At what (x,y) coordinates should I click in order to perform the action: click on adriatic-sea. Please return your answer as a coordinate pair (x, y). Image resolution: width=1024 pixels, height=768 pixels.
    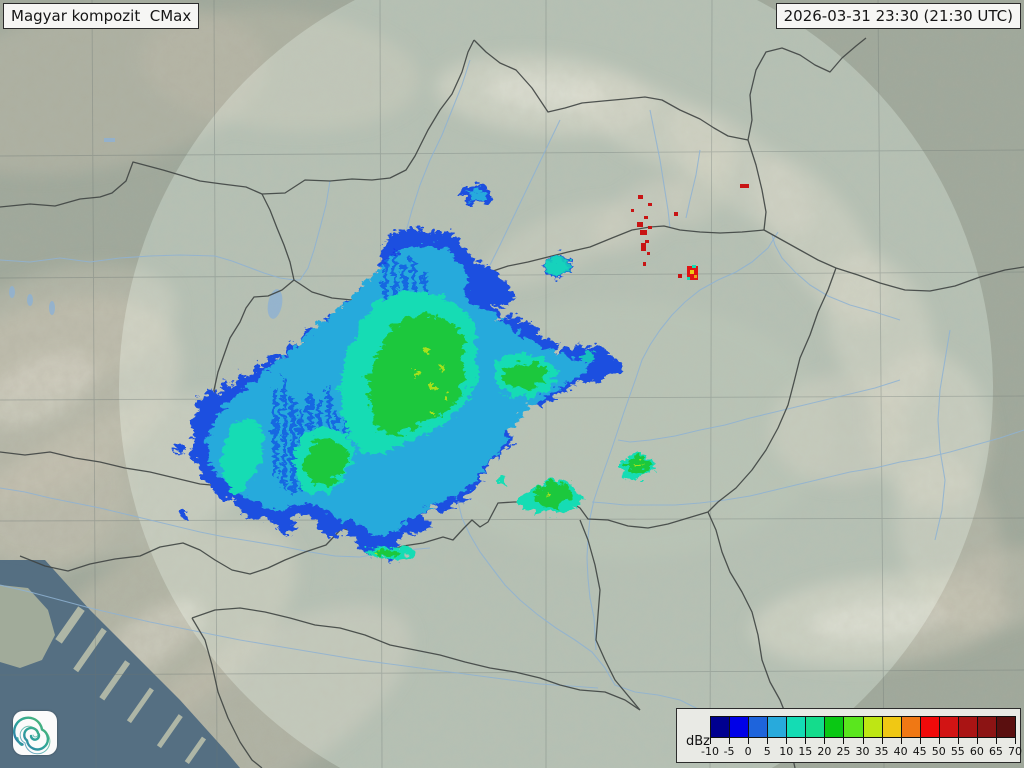
    Looking at the image, I should click on (120, 664).